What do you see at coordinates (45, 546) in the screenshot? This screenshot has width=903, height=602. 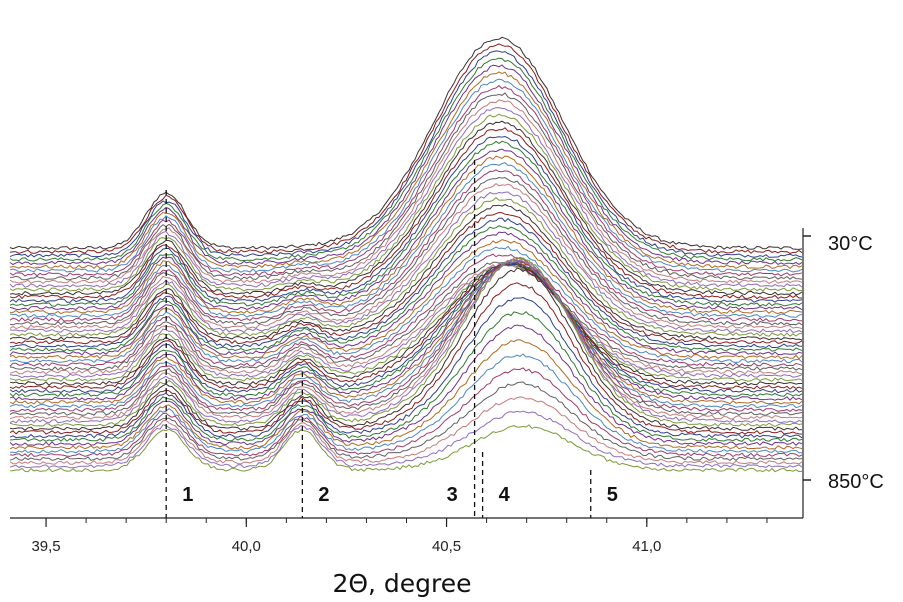 I see `x-tick-label: 39,5` at bounding box center [45, 546].